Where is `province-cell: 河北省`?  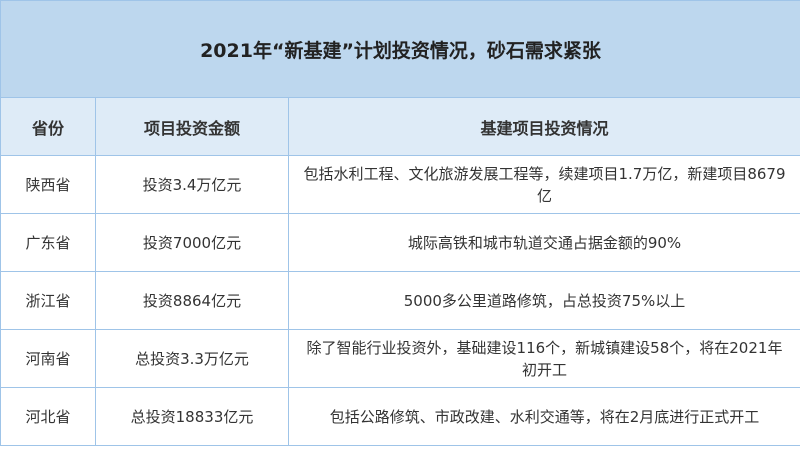
province-cell: 河北省 is located at coordinates (48, 416).